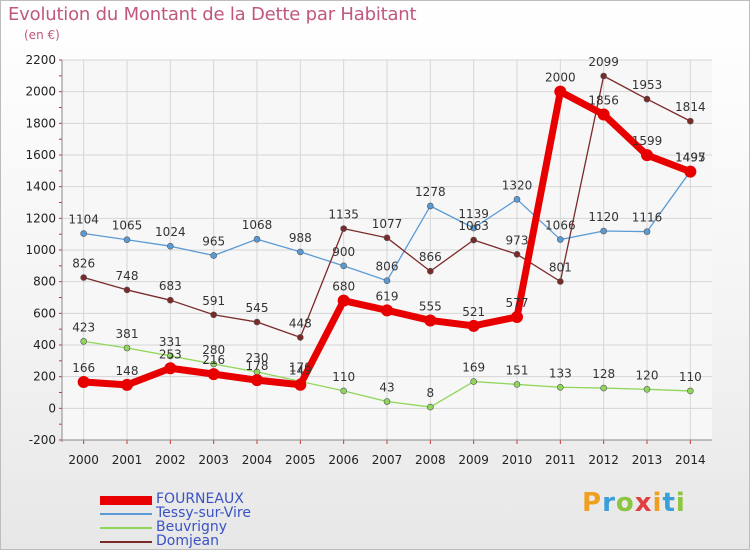  I want to click on data-label: 280, so click(213, 350).